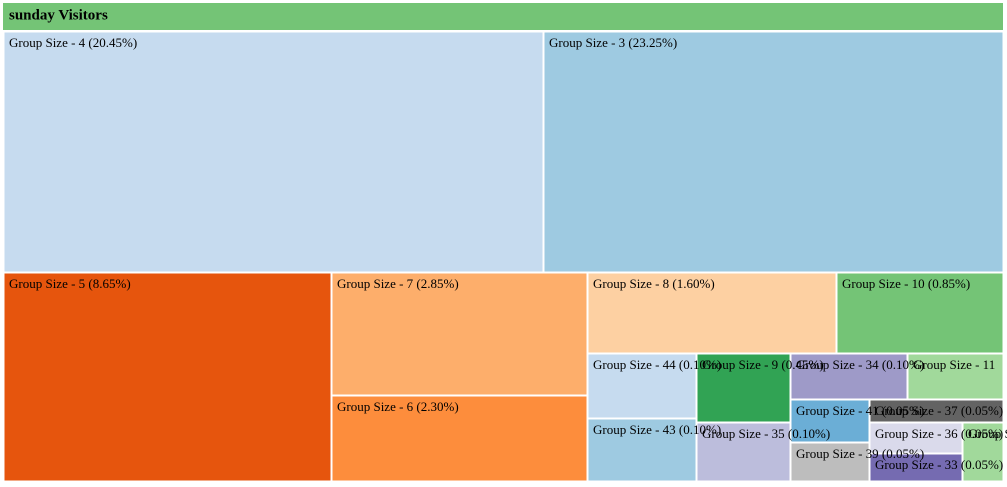 Image resolution: width=1007 pixels, height=487 pixels. I want to click on cell-label: Group Size - 39 (0.05%), so click(860, 453).